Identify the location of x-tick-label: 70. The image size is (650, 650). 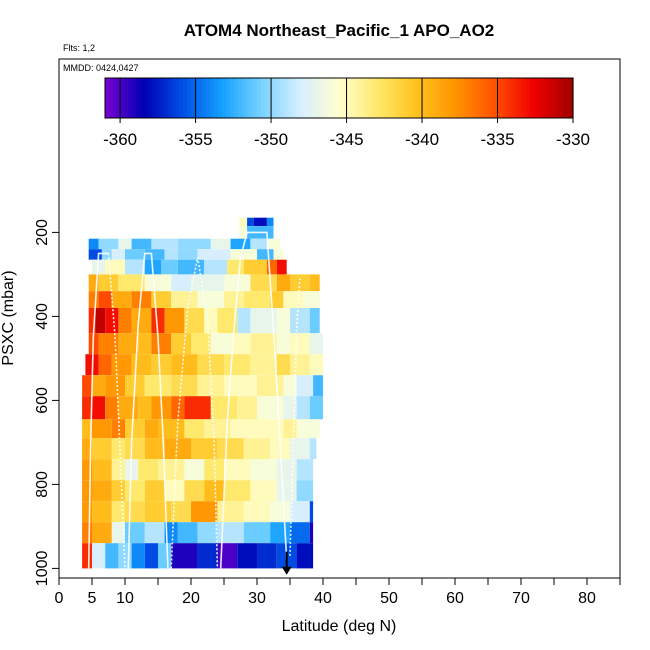
(521, 598).